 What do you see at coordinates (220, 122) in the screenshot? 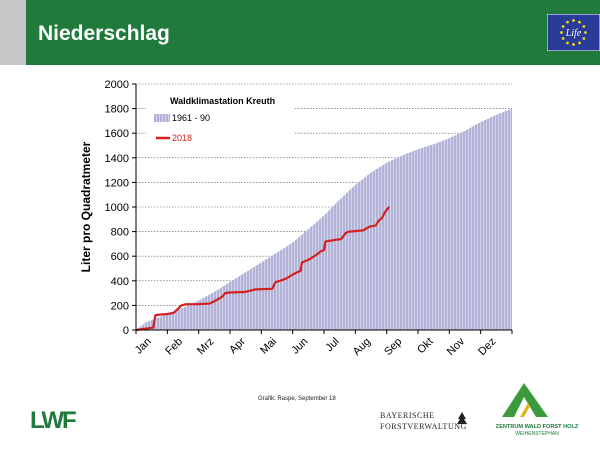
I see `legend` at bounding box center [220, 122].